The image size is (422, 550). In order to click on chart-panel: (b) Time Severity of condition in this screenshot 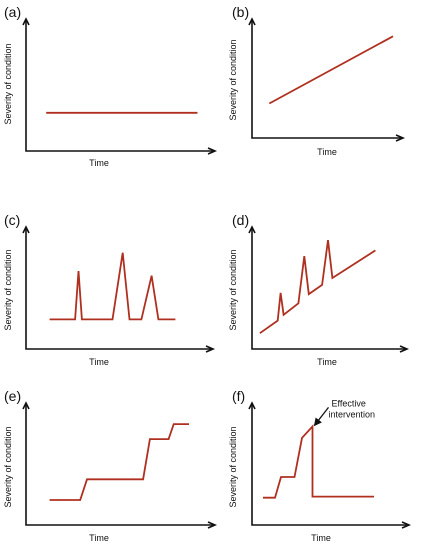, I will do `click(317, 80)`.